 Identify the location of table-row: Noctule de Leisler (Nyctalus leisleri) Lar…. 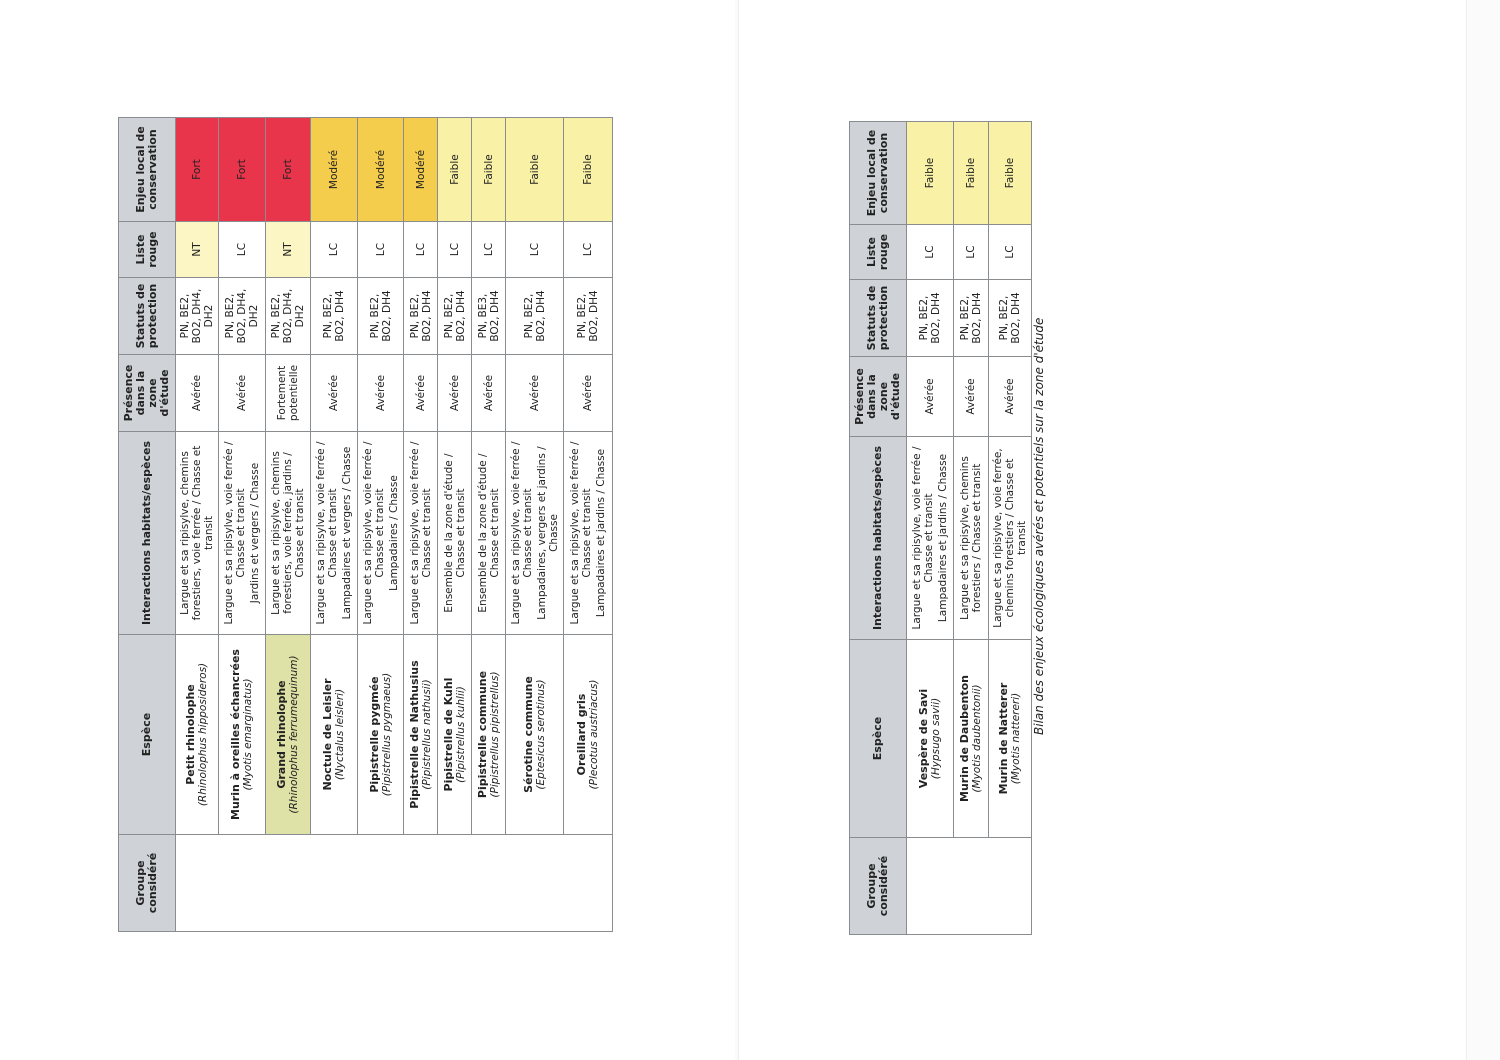
(334, 524).